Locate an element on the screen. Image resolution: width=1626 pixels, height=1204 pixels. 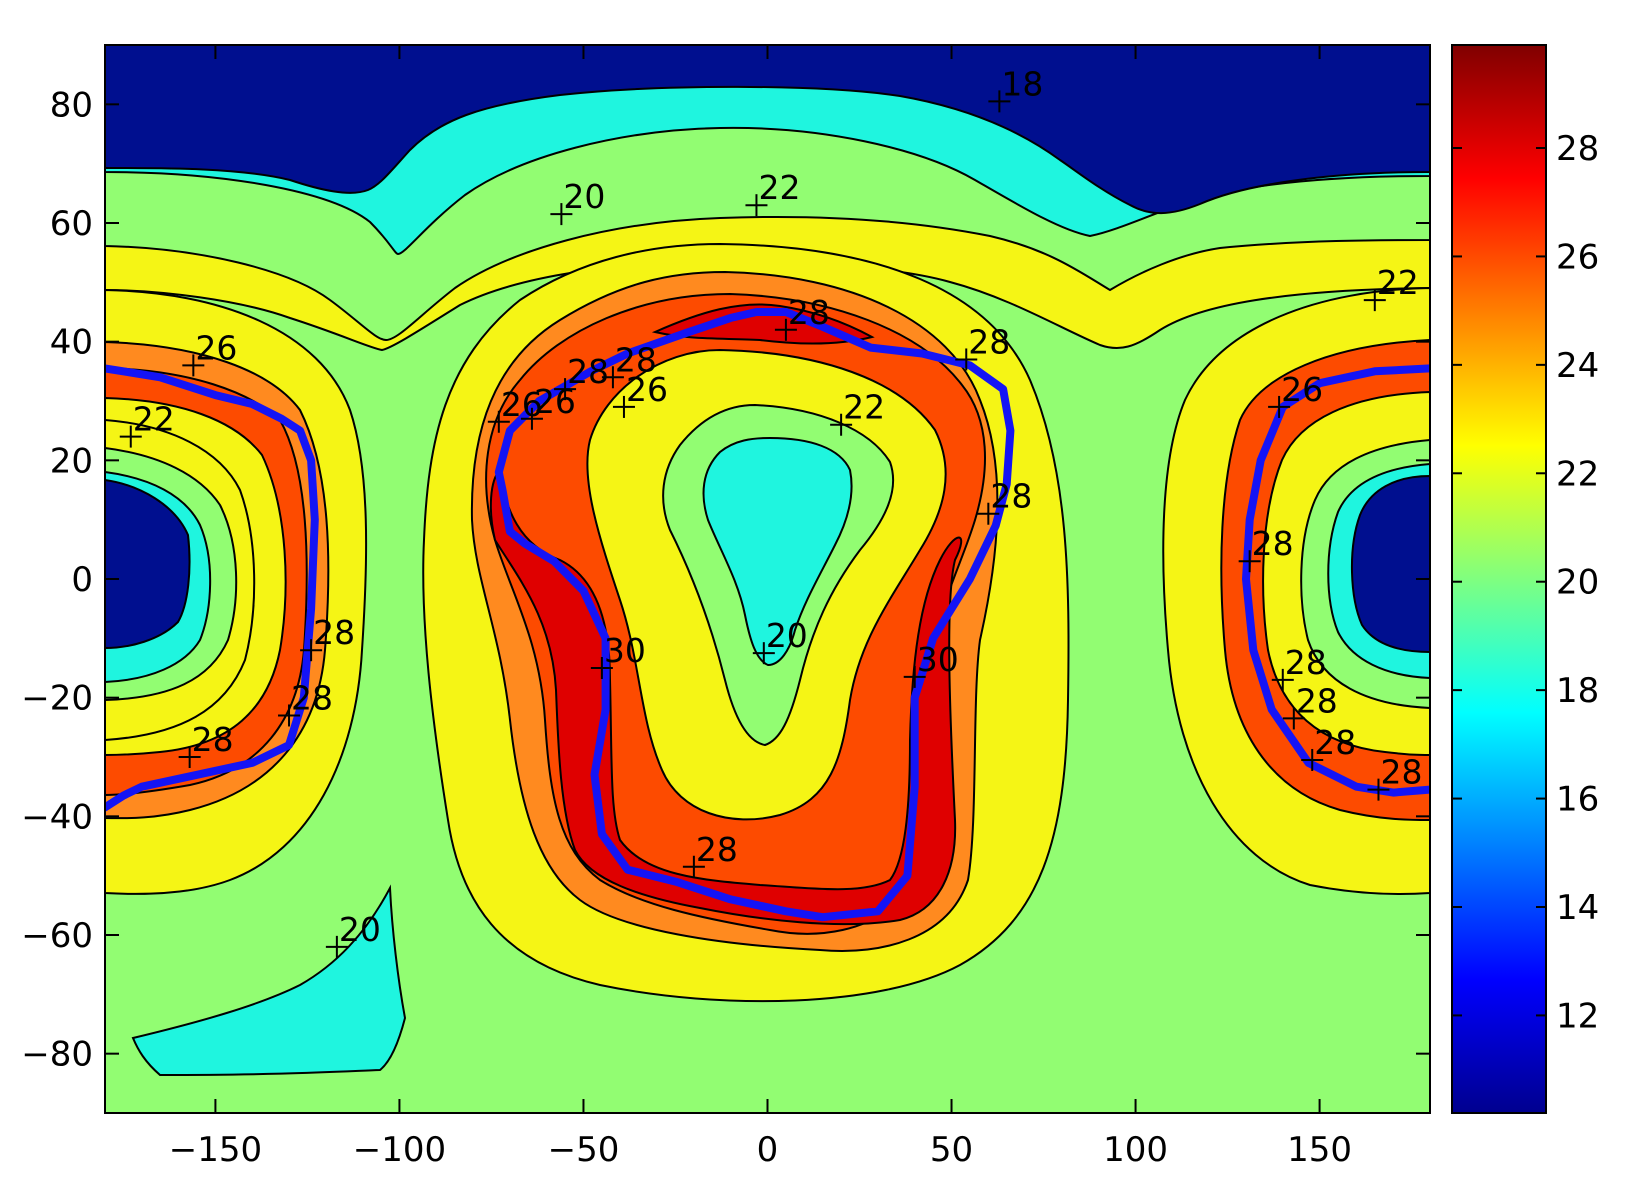
colorbar-ticks: 12 14 16 18 20 22 24 26 28 is located at coordinates (1525, 582).